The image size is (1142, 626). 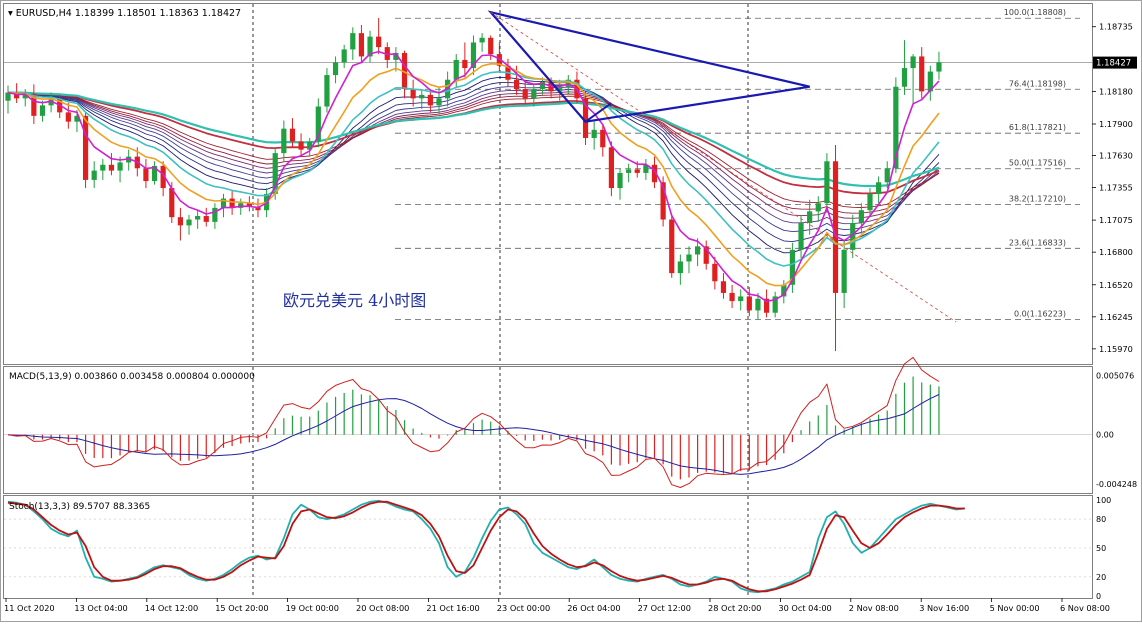 I want to click on fib-level-label: 76.4(1.18198), so click(x=1037, y=83).